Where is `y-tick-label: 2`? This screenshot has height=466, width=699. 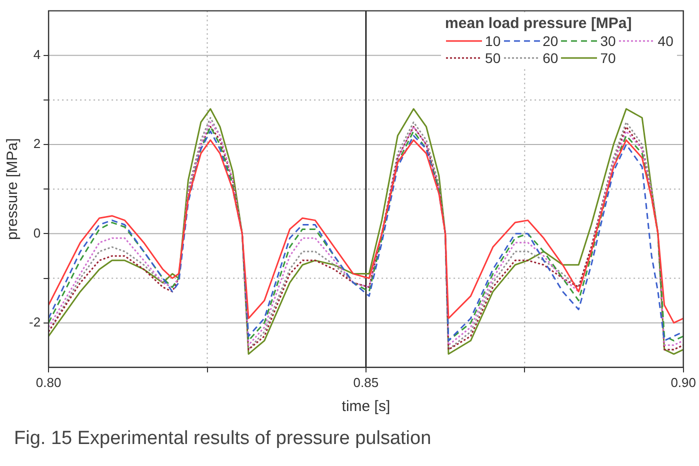 y-tick-label: 2 is located at coordinates (37, 144).